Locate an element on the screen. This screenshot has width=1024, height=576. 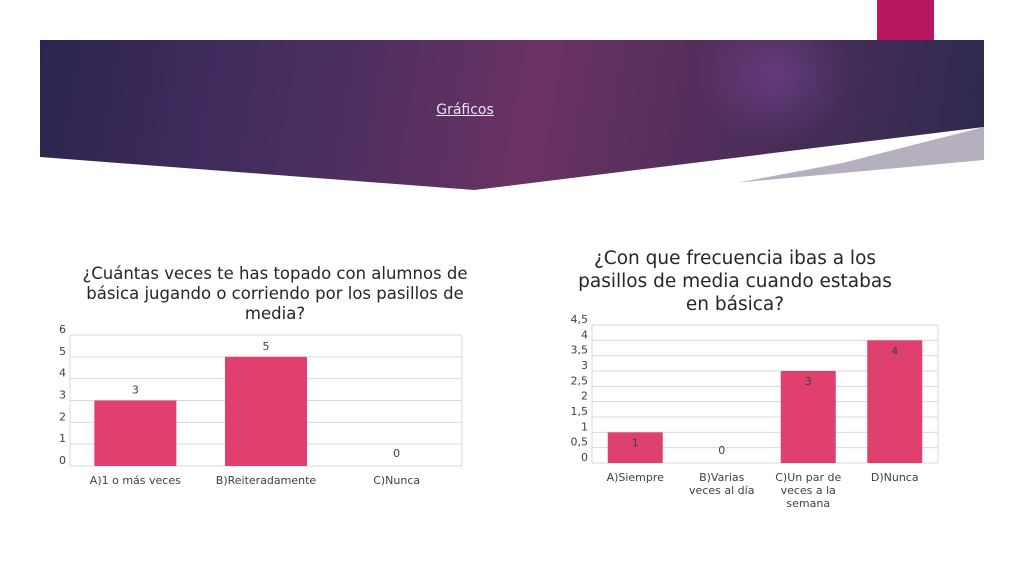
chart-1-data-label: 0 is located at coordinates (396, 453).